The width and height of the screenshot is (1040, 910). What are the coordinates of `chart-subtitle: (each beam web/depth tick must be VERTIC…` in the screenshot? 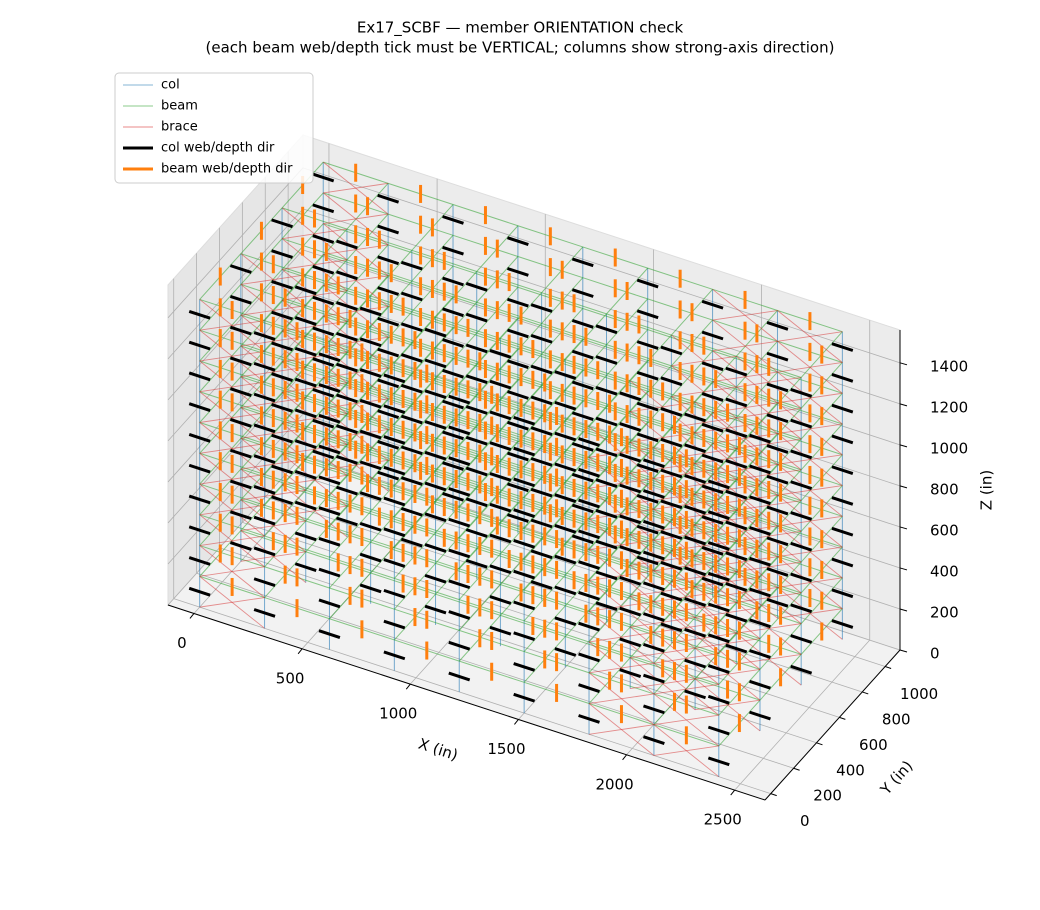 It's located at (520, 48).